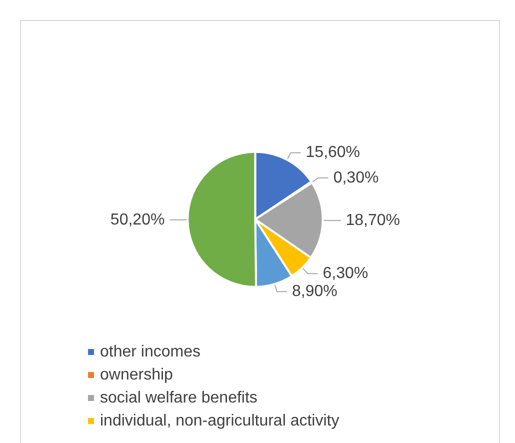  I want to click on legend-label: ownership, so click(137, 375).